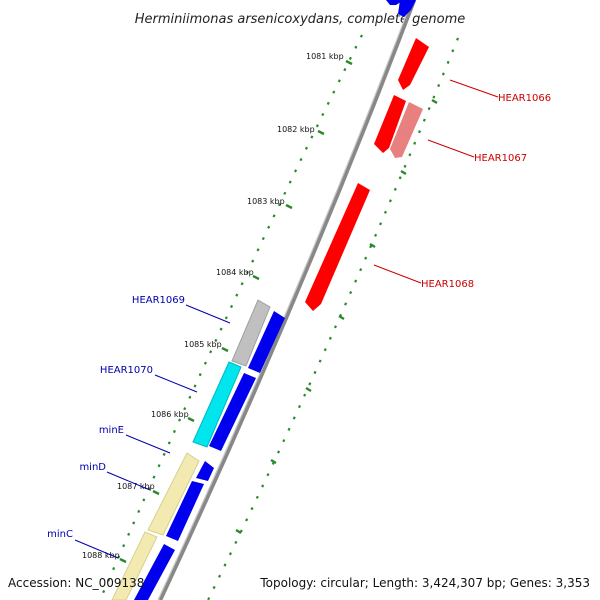 The image size is (600, 600). Describe the element at coordinates (337, 247) in the screenshot. I see `gene-hear1068` at that location.